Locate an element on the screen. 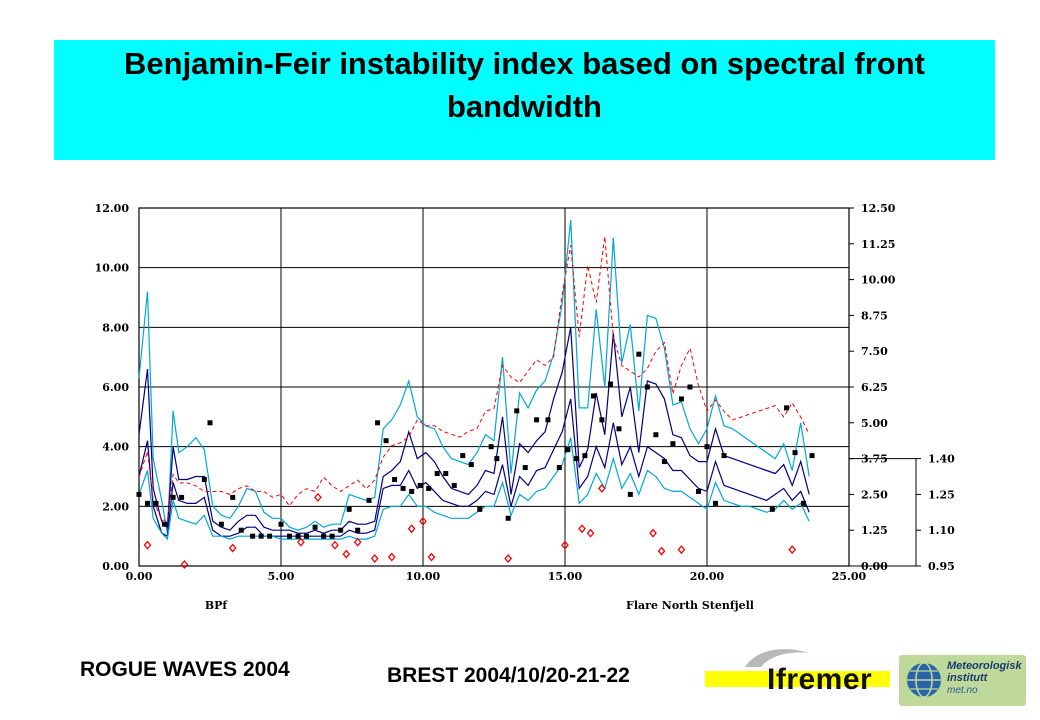 The image size is (1040, 720). metno-logo: Meteorologisk institutt met.no is located at coordinates (962, 680).